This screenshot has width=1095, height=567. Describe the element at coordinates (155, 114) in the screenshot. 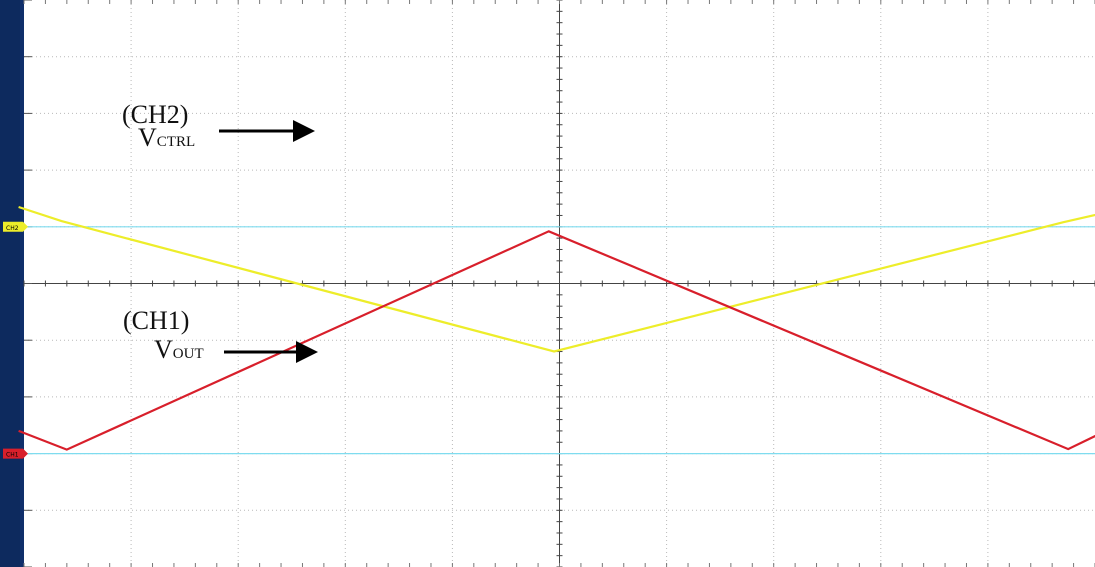

I see `ch2-label: (CH2)` at that location.